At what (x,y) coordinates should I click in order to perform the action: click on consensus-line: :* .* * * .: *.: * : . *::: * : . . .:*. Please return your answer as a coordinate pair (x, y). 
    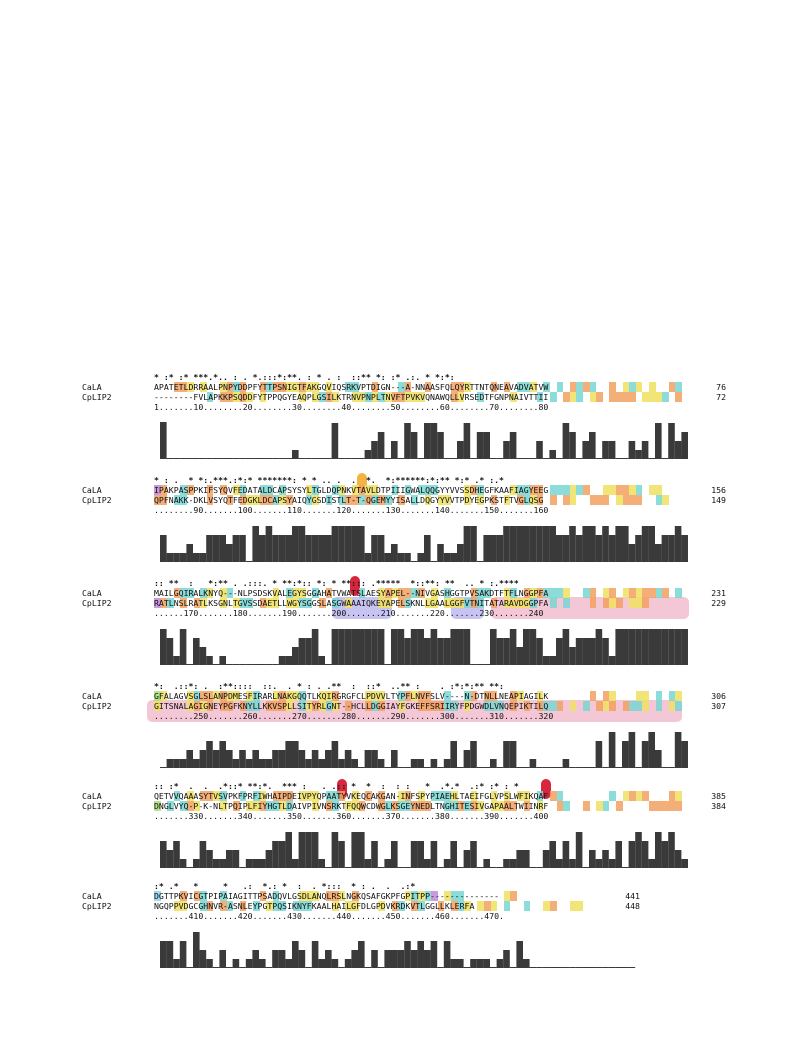
    Looking at the image, I should click on (285, 886).